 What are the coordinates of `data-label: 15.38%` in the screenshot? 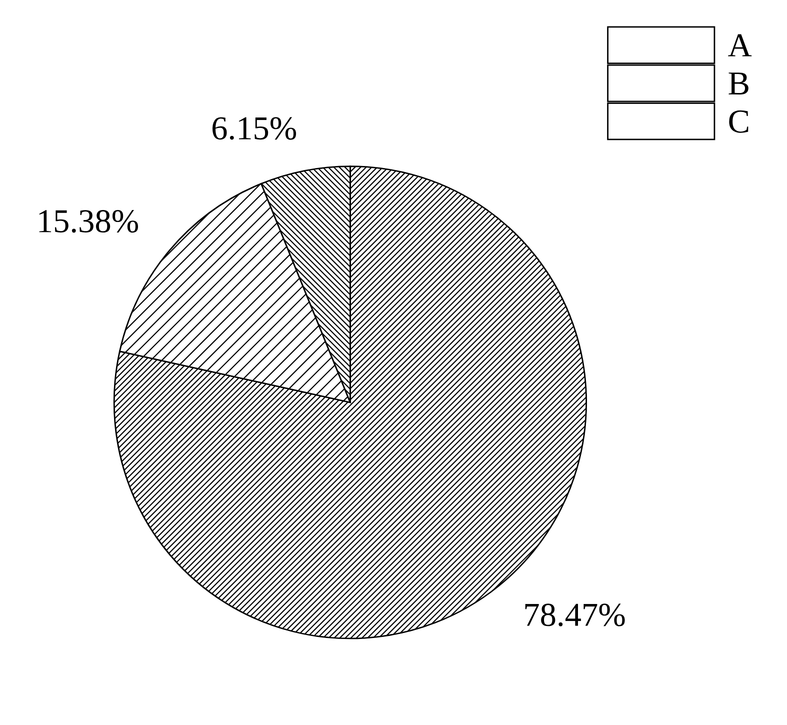 It's located at (88, 221).